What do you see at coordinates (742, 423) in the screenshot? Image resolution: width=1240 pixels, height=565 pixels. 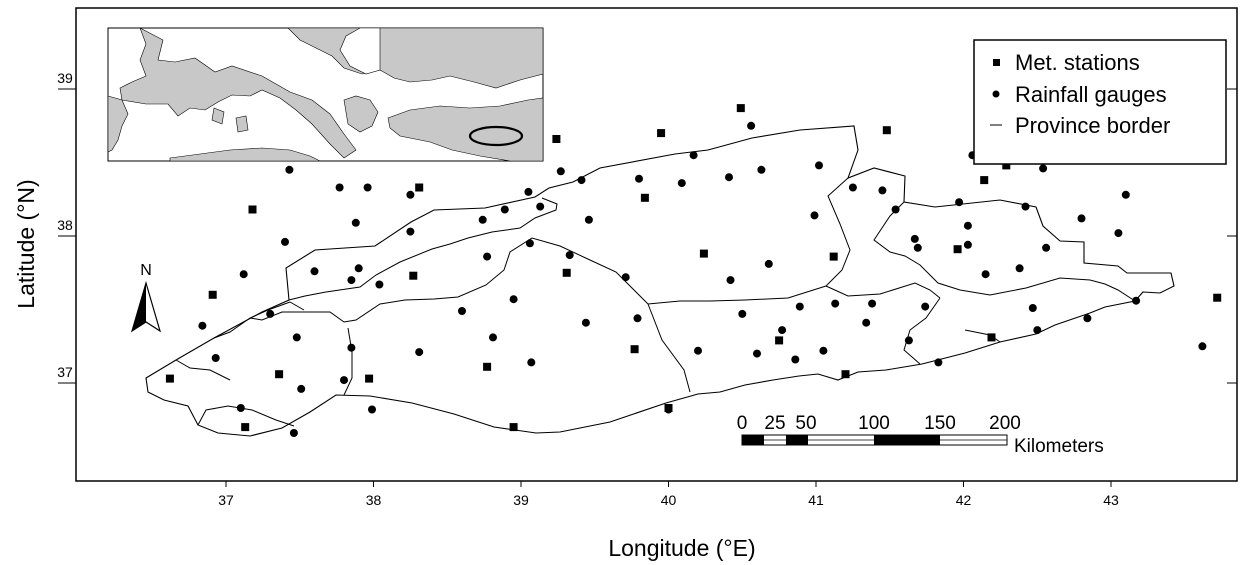 I see `scale-label-0: 0` at bounding box center [742, 423].